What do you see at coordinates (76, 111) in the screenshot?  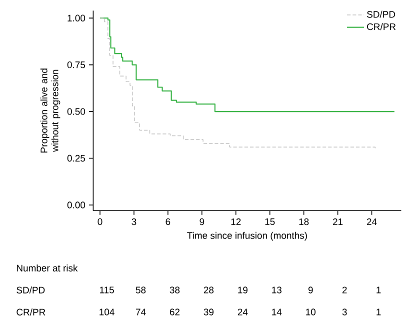 I see `y-tick-label: 0.50` at bounding box center [76, 111].